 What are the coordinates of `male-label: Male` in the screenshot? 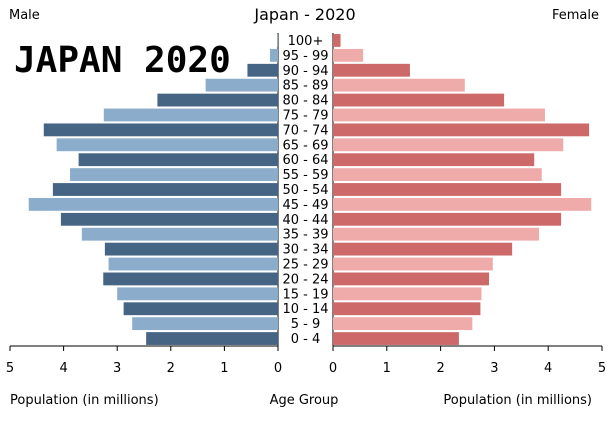 It's located at (24, 15).